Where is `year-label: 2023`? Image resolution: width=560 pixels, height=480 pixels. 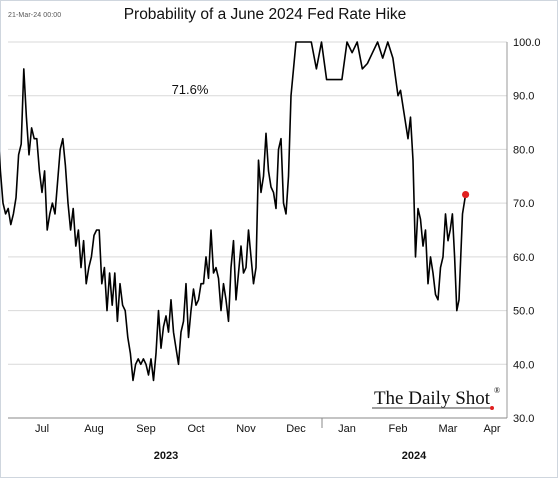 year-label: 2023 is located at coordinates (166, 456).